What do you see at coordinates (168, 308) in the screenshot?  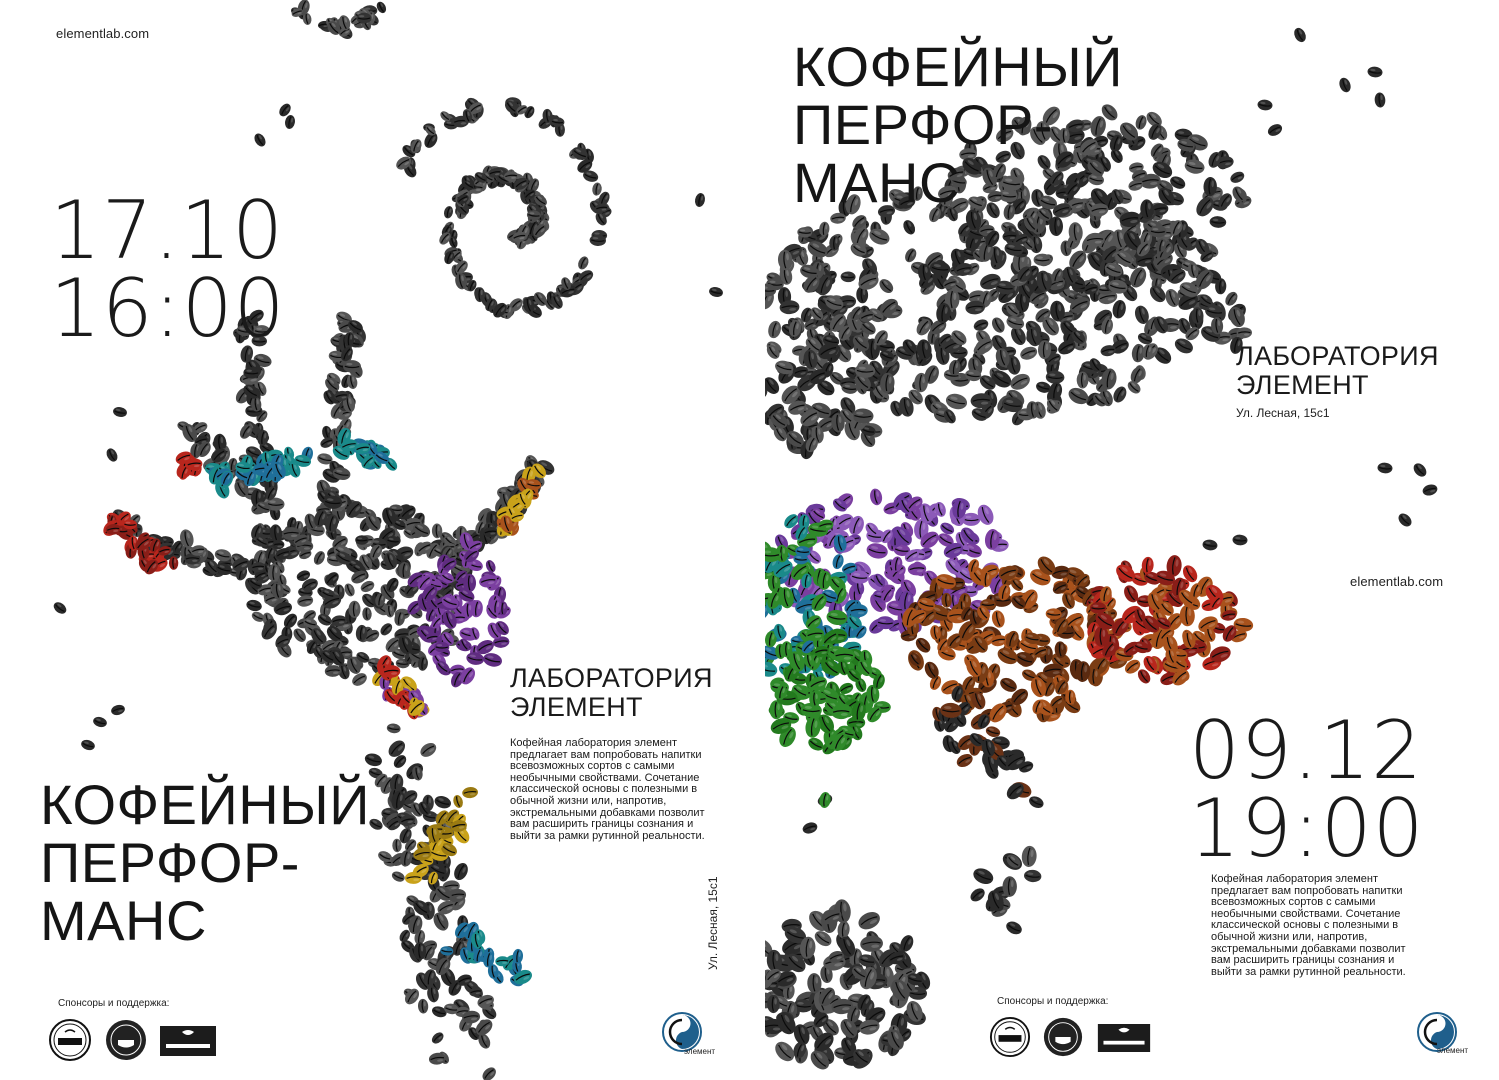 I see `event-time: 16:00` at bounding box center [168, 308].